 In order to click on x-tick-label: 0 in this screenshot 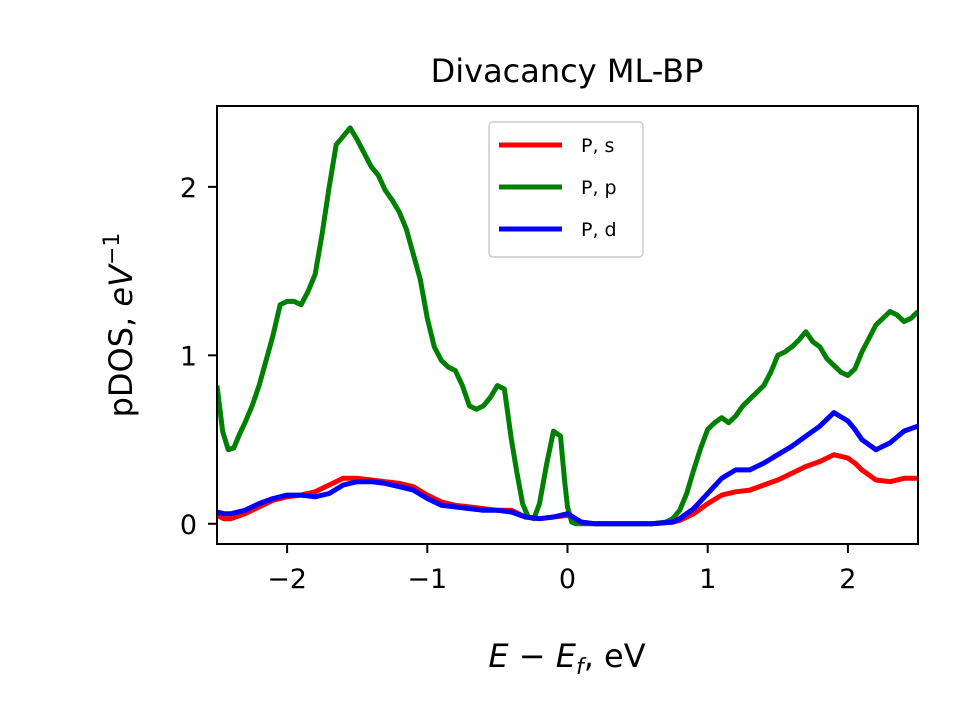, I will do `click(567, 579)`.